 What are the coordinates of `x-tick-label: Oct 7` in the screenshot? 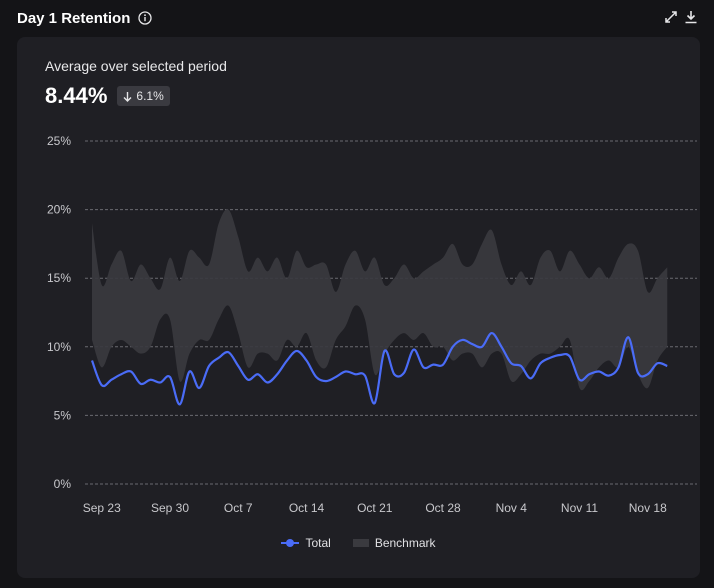 It's located at (238, 508).